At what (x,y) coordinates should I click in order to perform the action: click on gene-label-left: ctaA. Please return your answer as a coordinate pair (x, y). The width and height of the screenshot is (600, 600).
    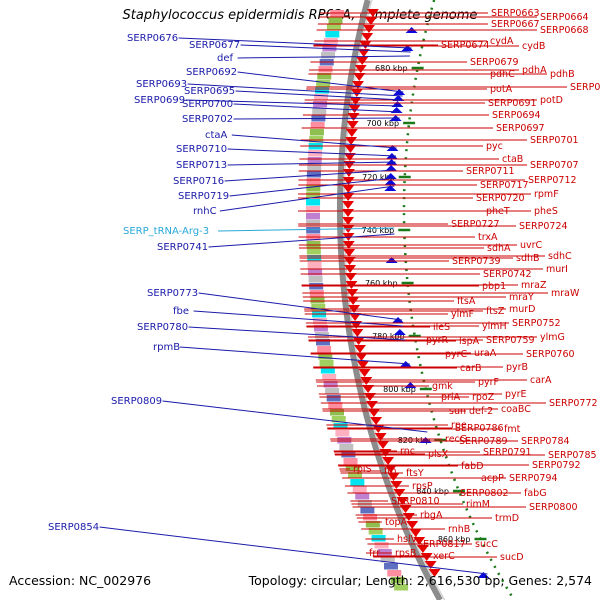
    Looking at the image, I should click on (216, 135).